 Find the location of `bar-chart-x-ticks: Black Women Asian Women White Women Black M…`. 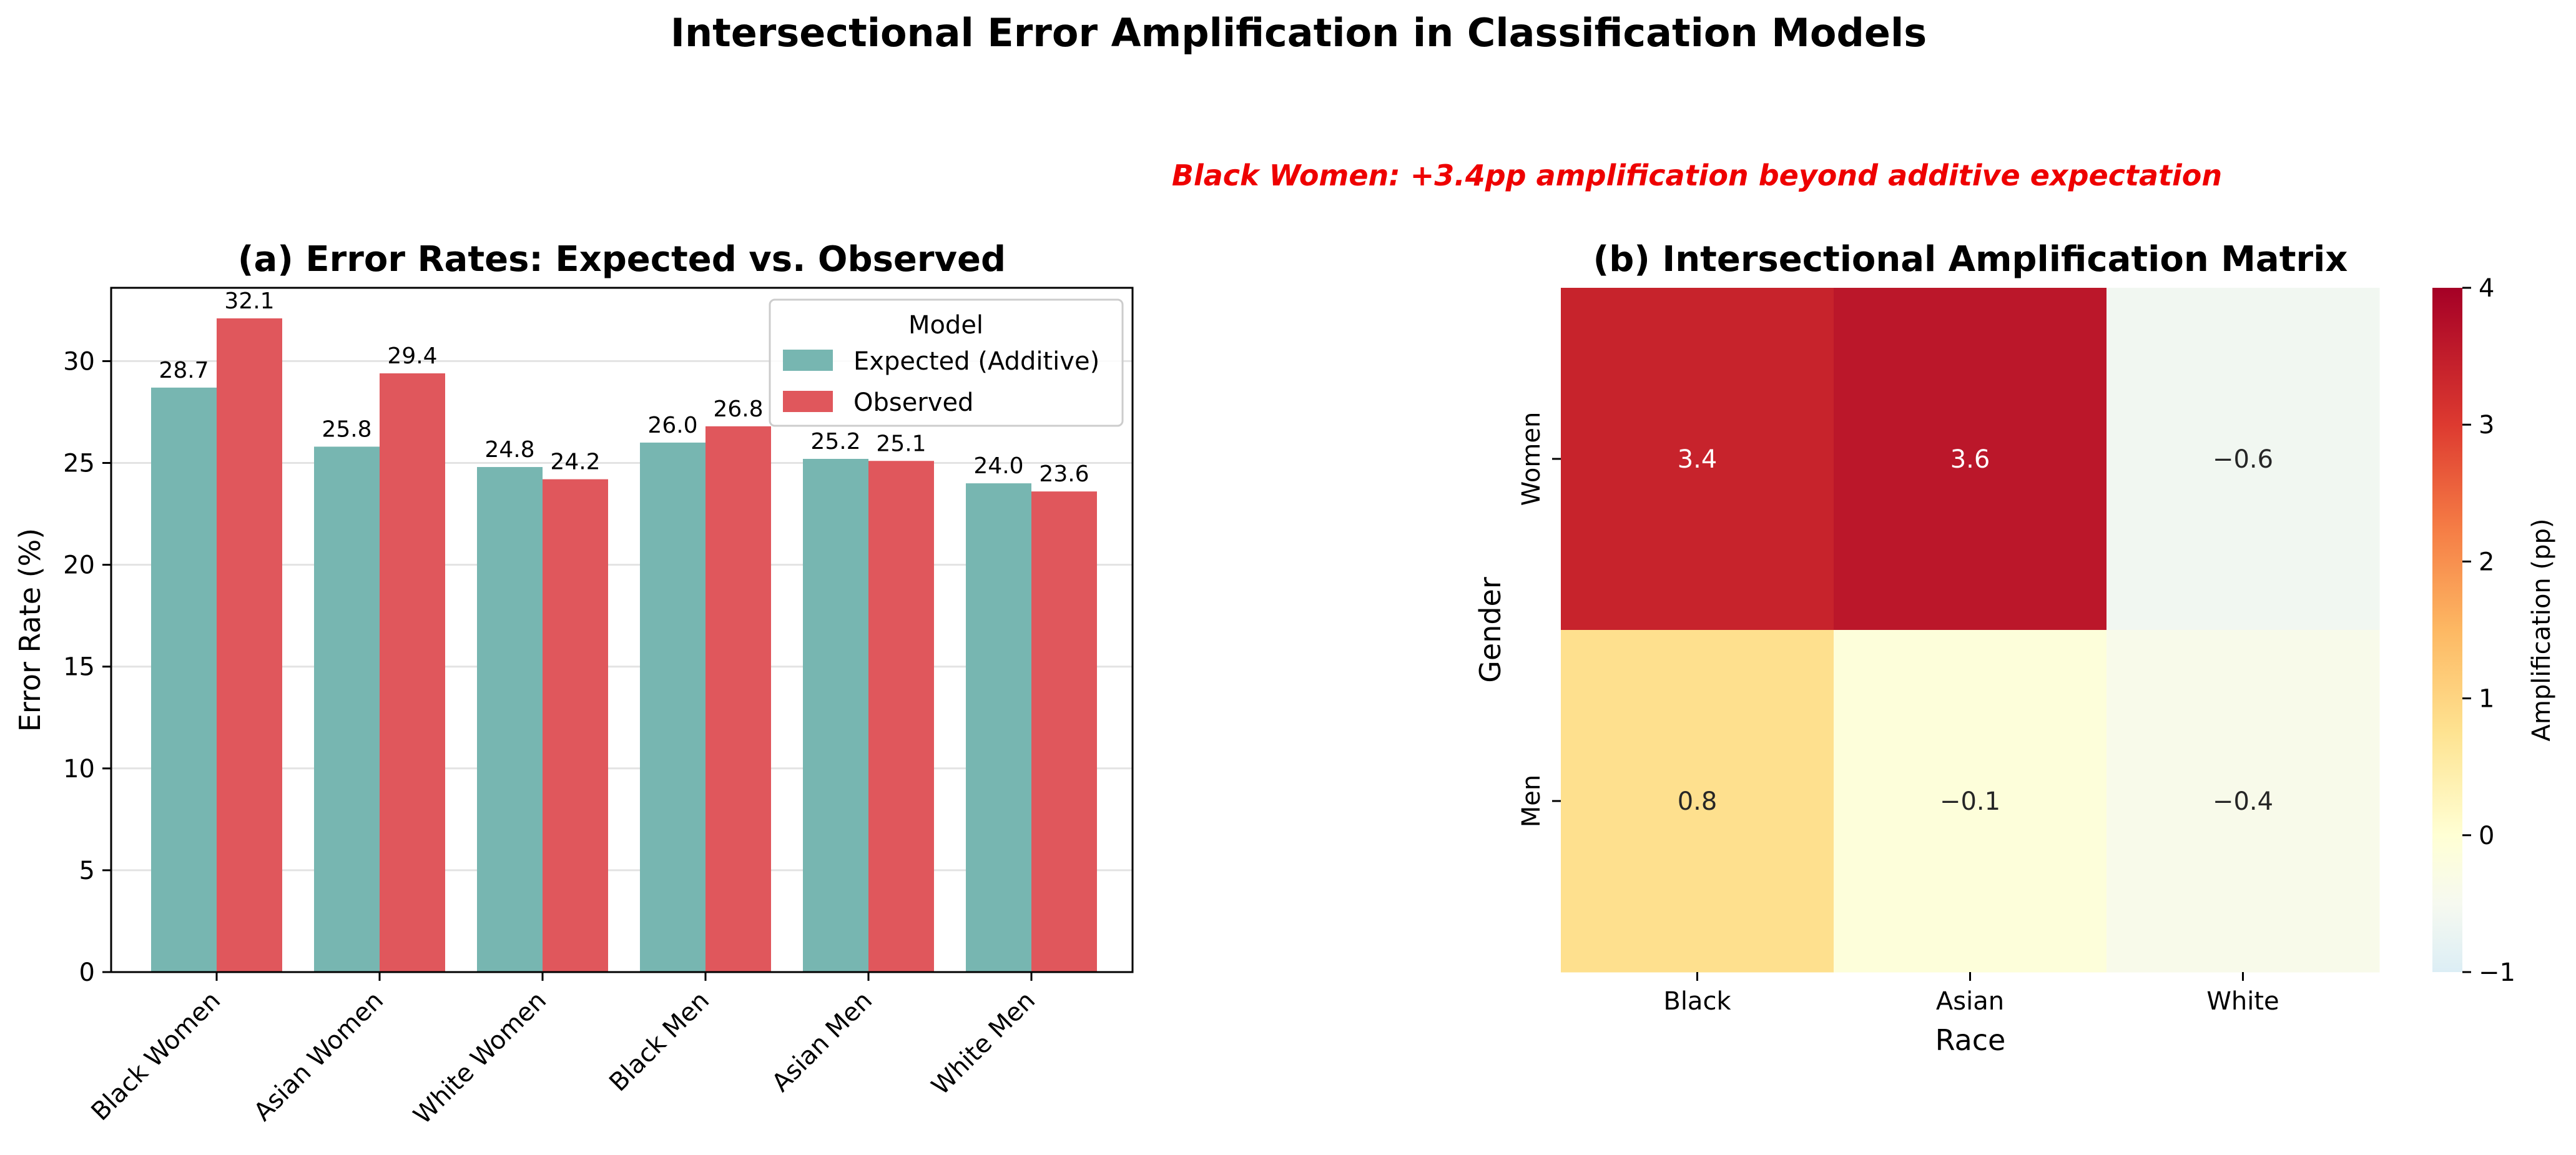

bar-chart-x-ticks: Black Women Asian Women White Women Black M… is located at coordinates (563, 1051).